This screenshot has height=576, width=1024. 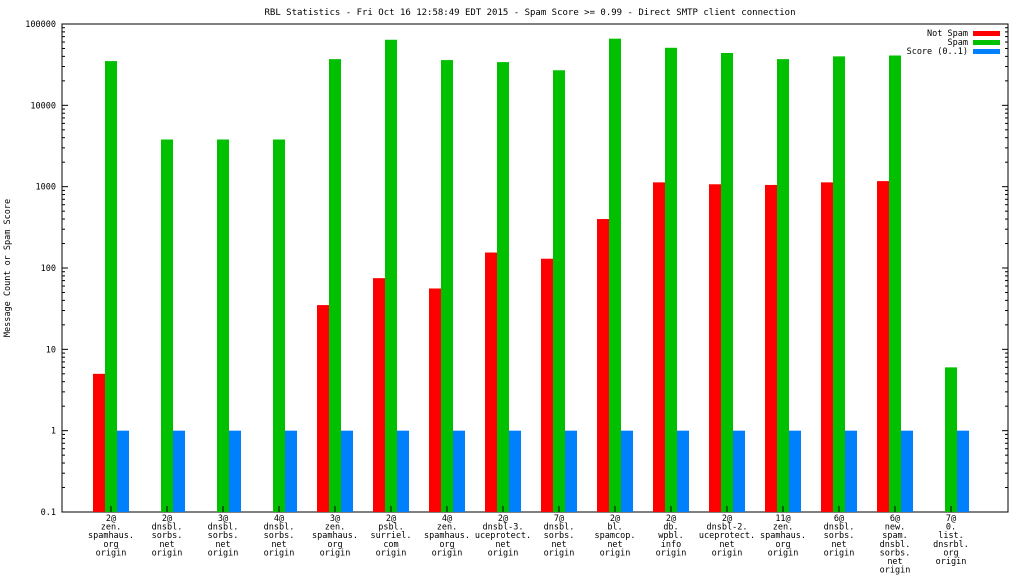 What do you see at coordinates (727, 536) in the screenshot?
I see `x-tick-label: uceprotect.` at bounding box center [727, 536].